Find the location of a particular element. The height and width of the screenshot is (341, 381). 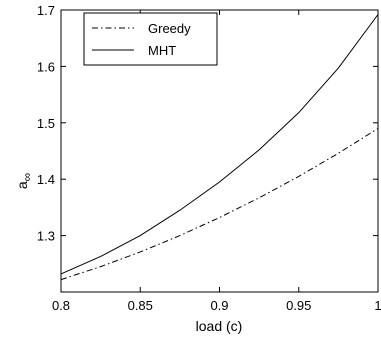

x-tick-label: 1 is located at coordinates (377, 305).